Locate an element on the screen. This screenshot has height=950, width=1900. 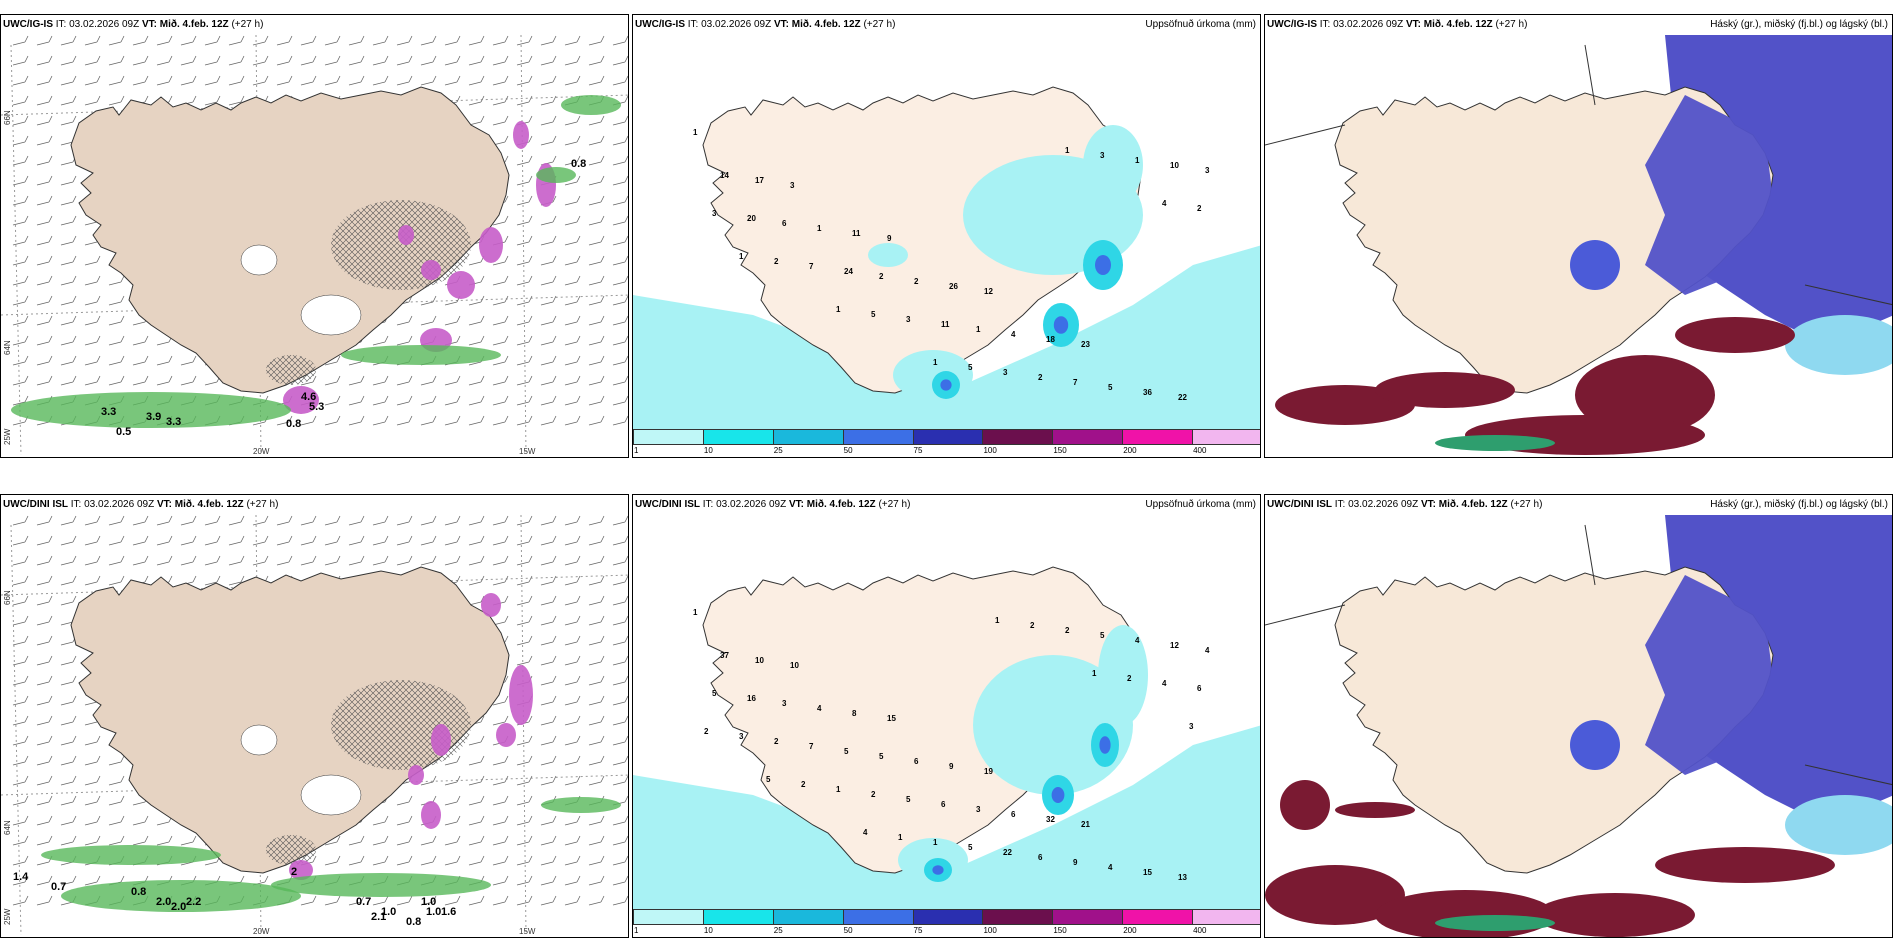
axis-label: 64N is located at coordinates (7, 827).